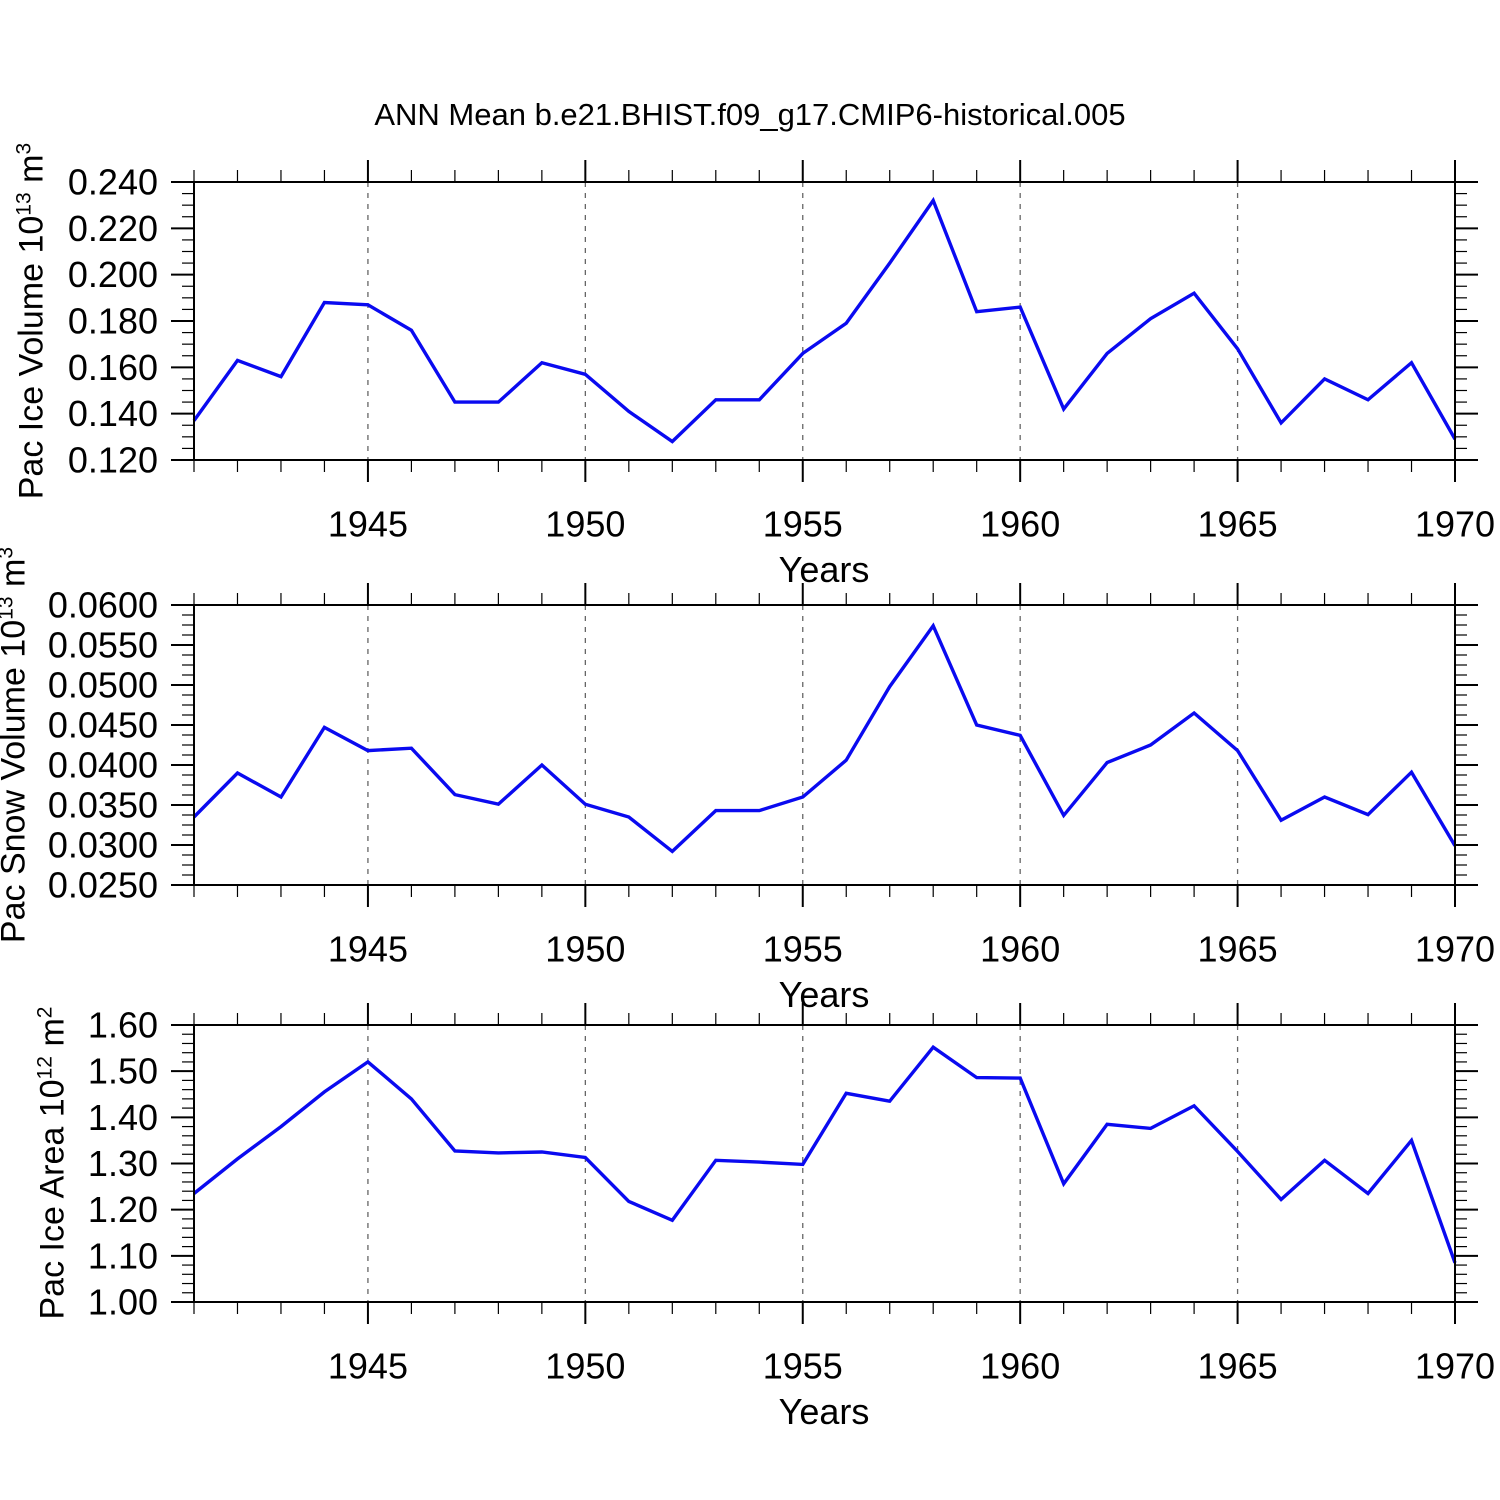  Describe the element at coordinates (113, 182) in the screenshot. I see `y-tick-label: 0.240` at that location.